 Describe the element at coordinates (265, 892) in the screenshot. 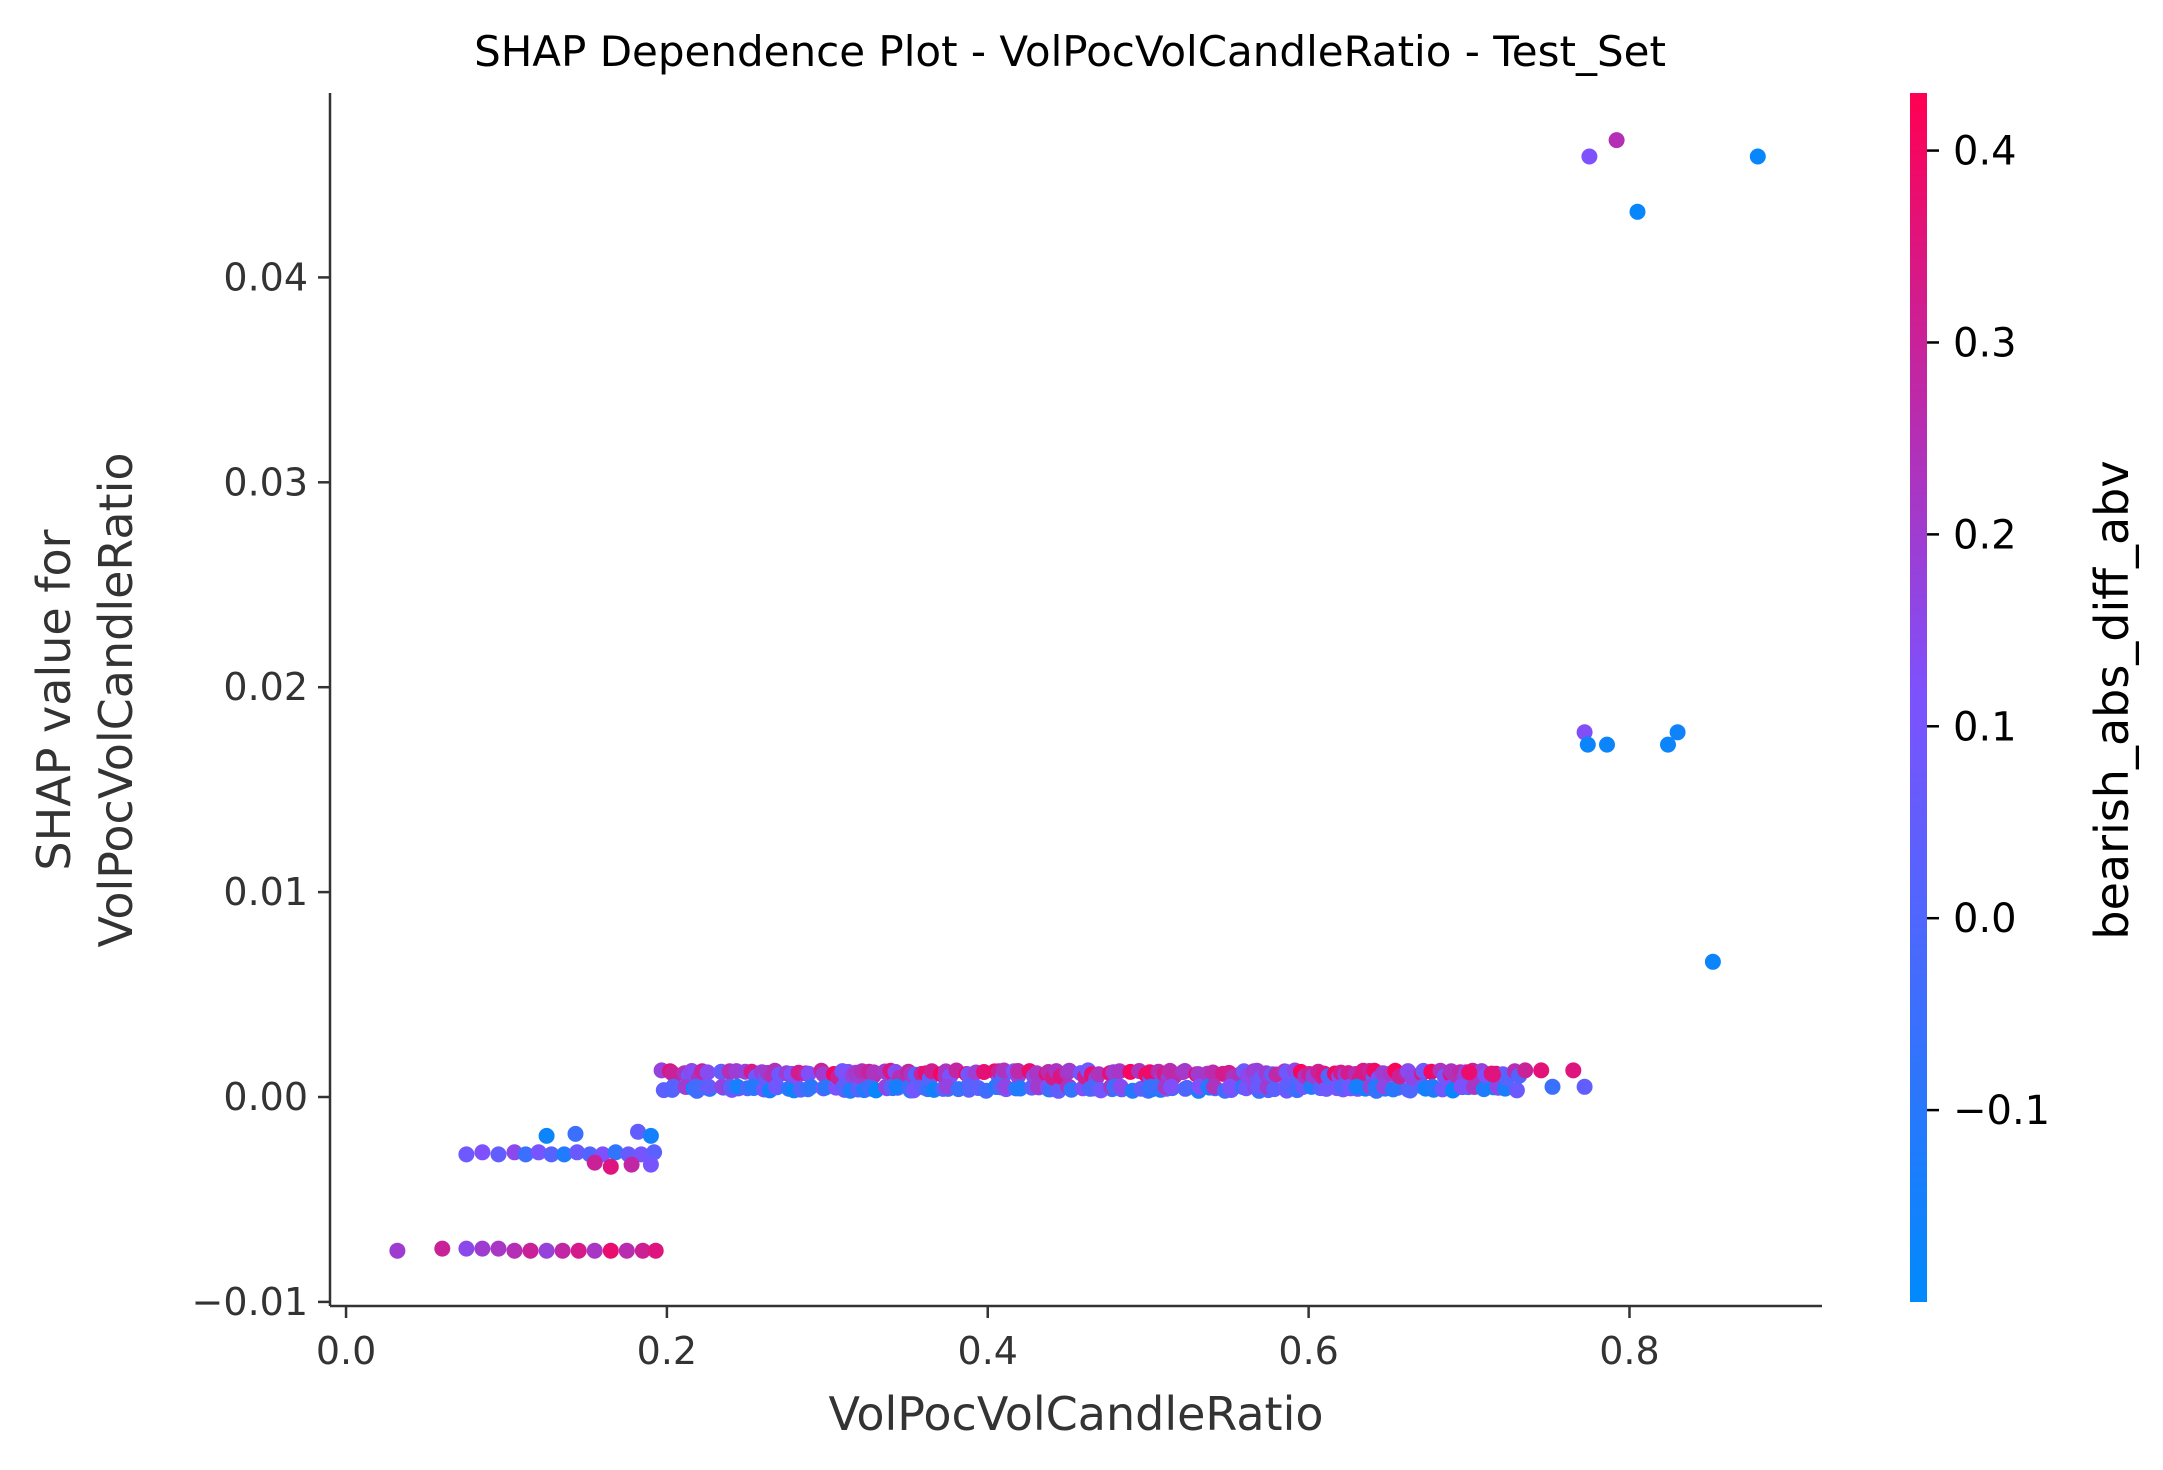

I see `y-tick-label: 0.01` at that location.